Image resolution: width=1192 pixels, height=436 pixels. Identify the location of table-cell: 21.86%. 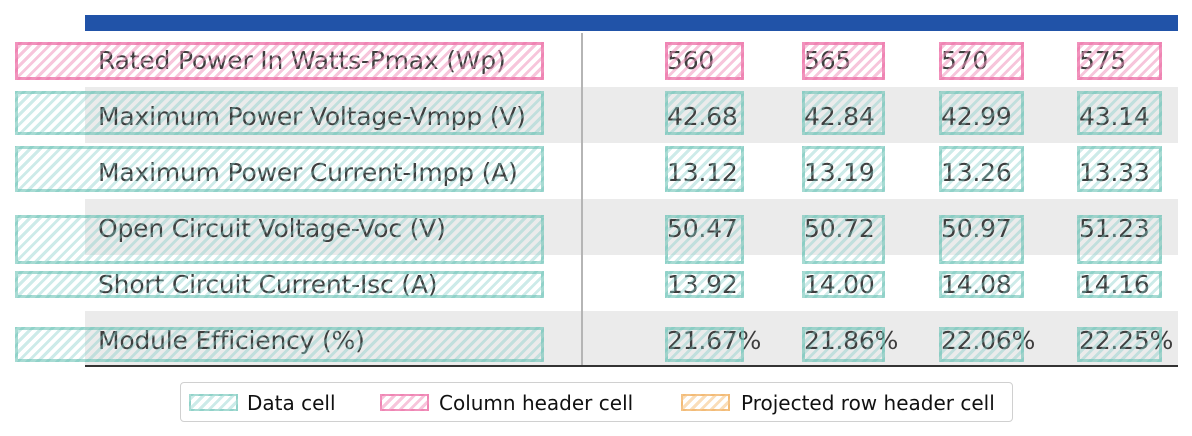
(851, 340).